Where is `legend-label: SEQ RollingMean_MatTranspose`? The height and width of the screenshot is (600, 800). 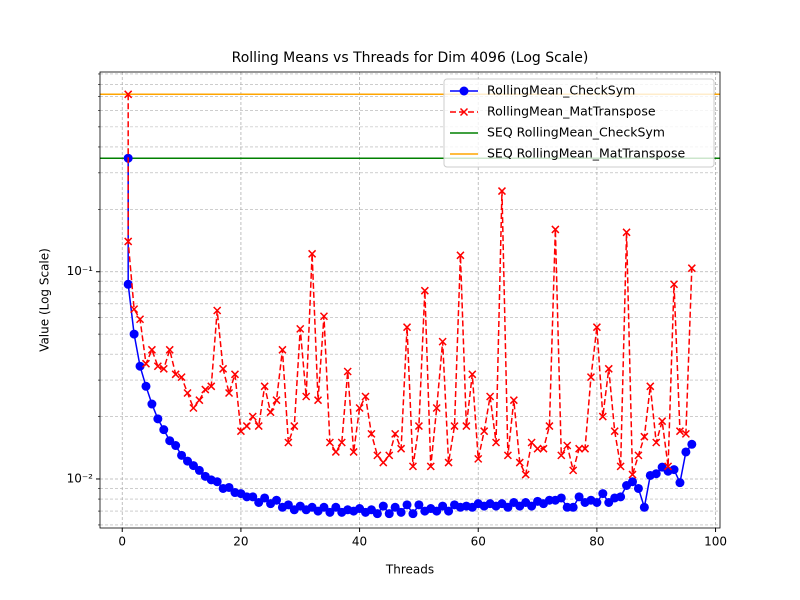 legend-label: SEQ RollingMean_MatTranspose is located at coordinates (586, 153).